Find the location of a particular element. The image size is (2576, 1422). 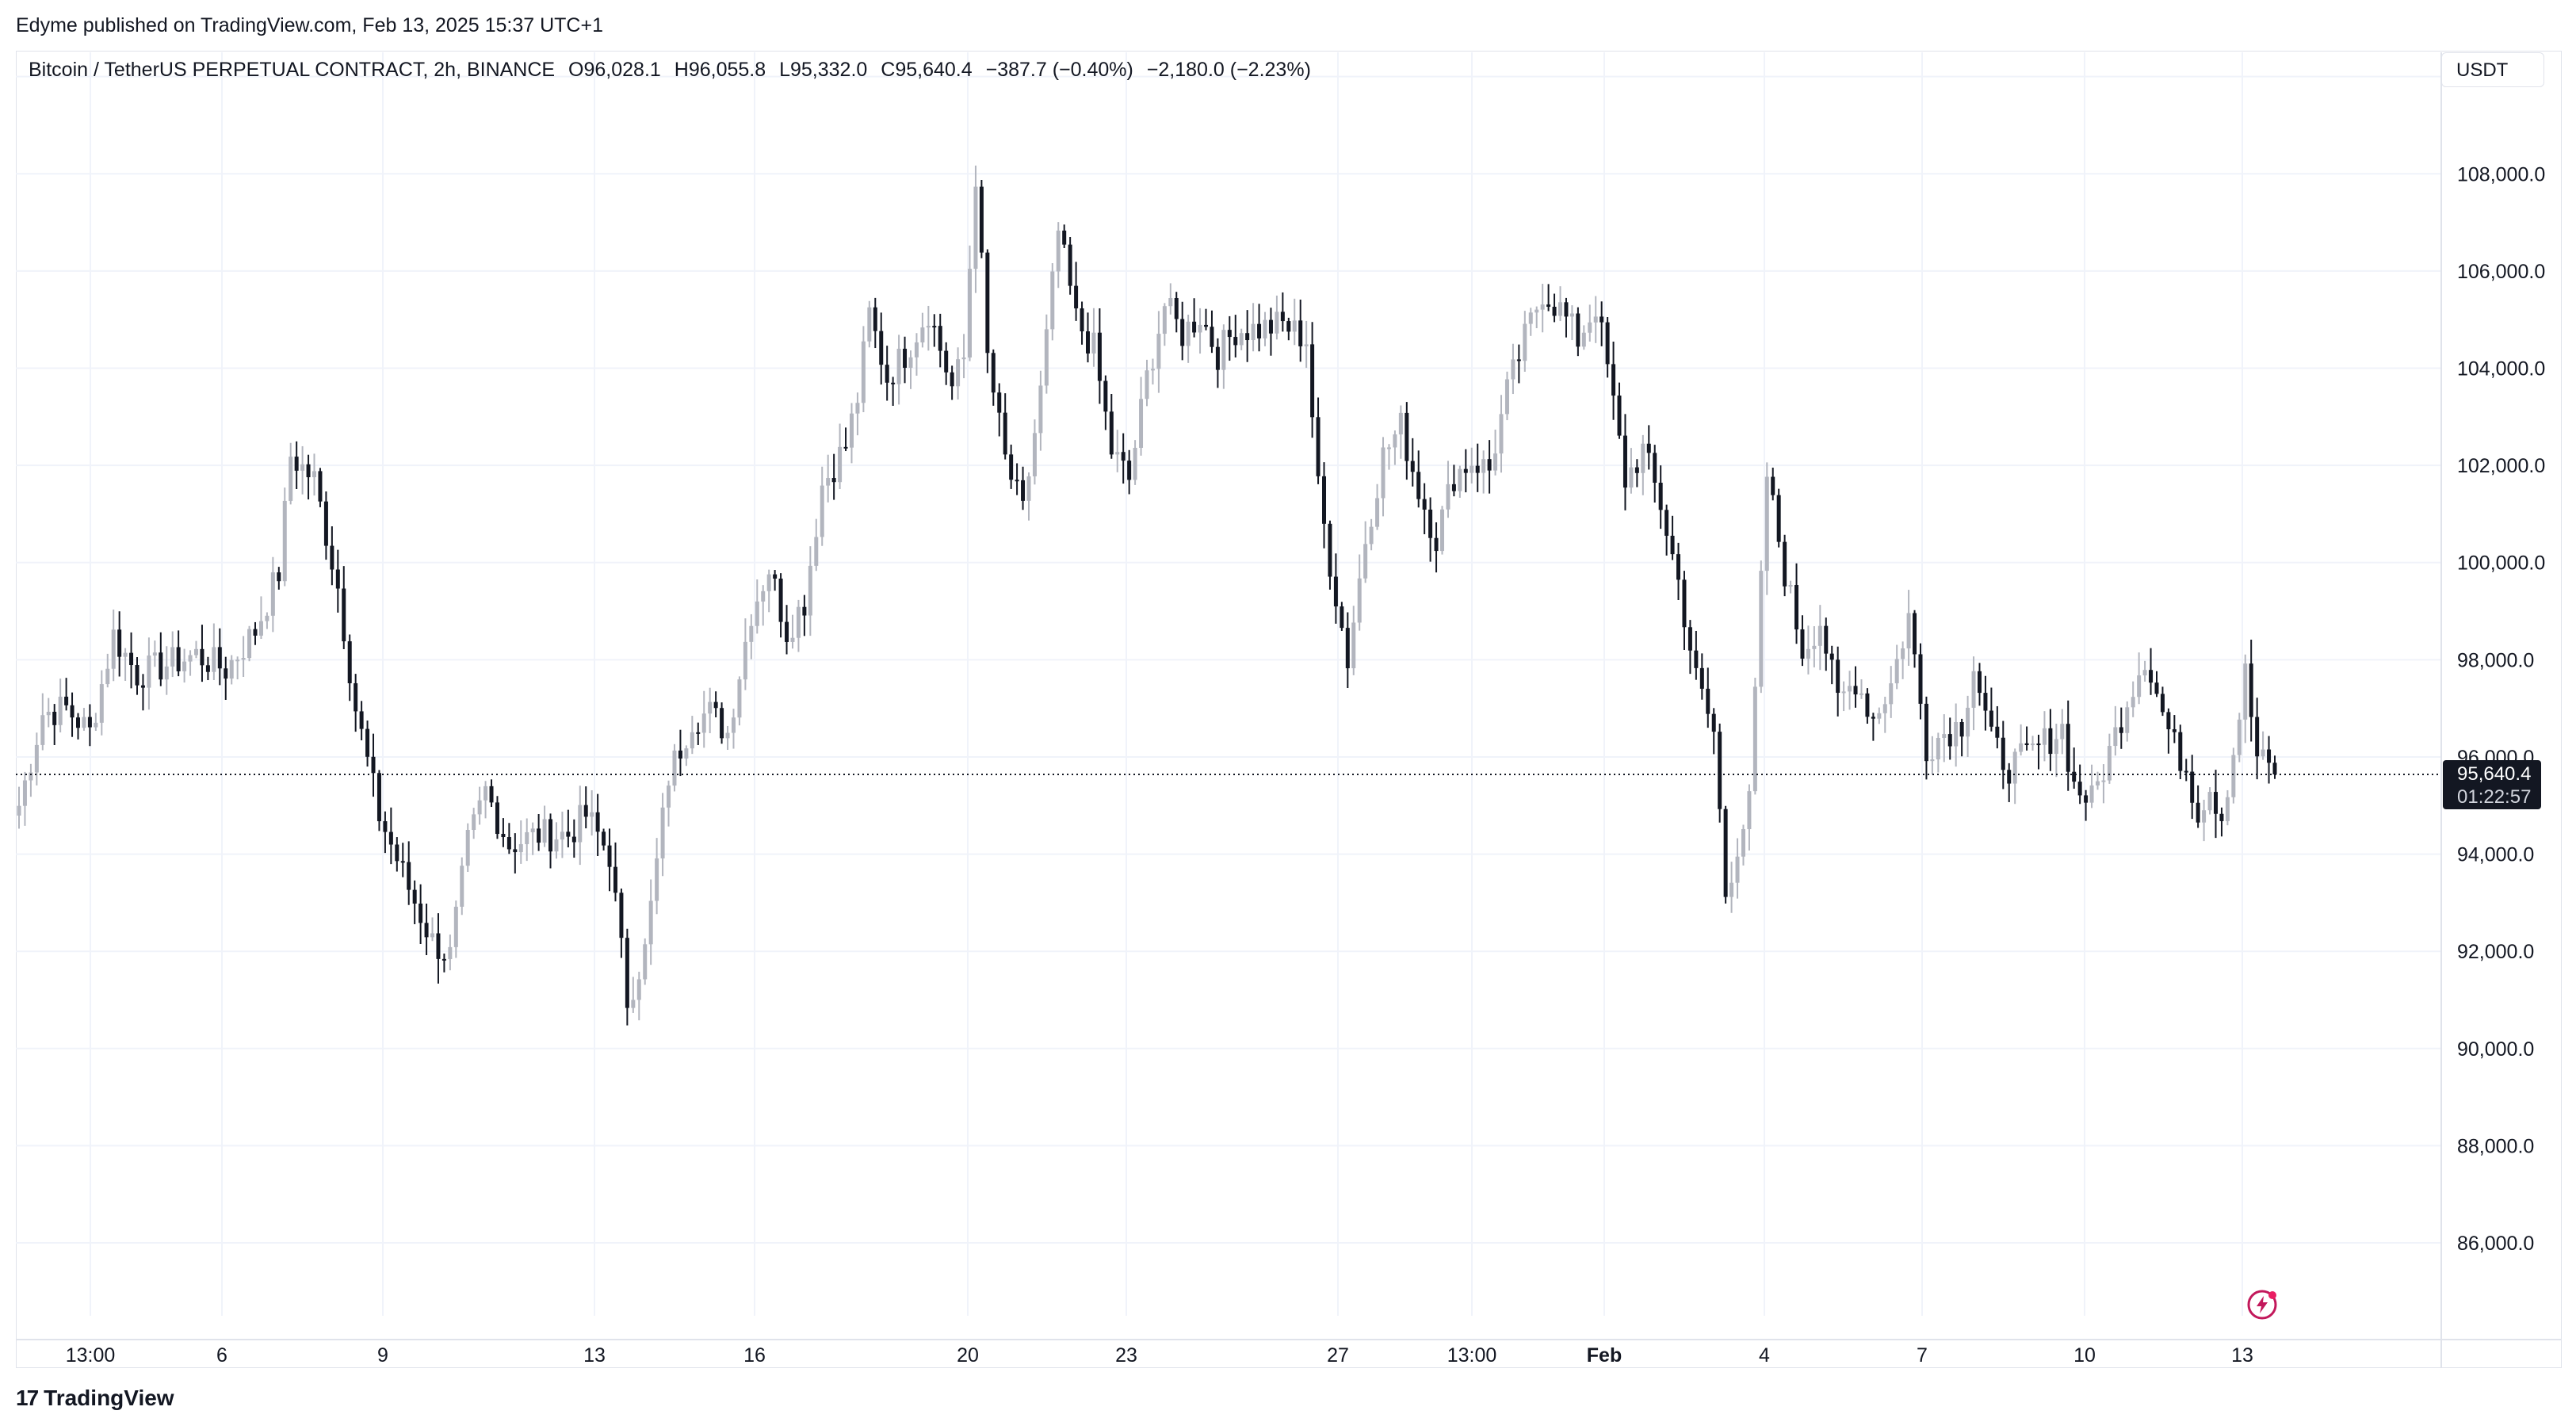

tradingview-logo: 17 TradingView is located at coordinates (95, 1398).